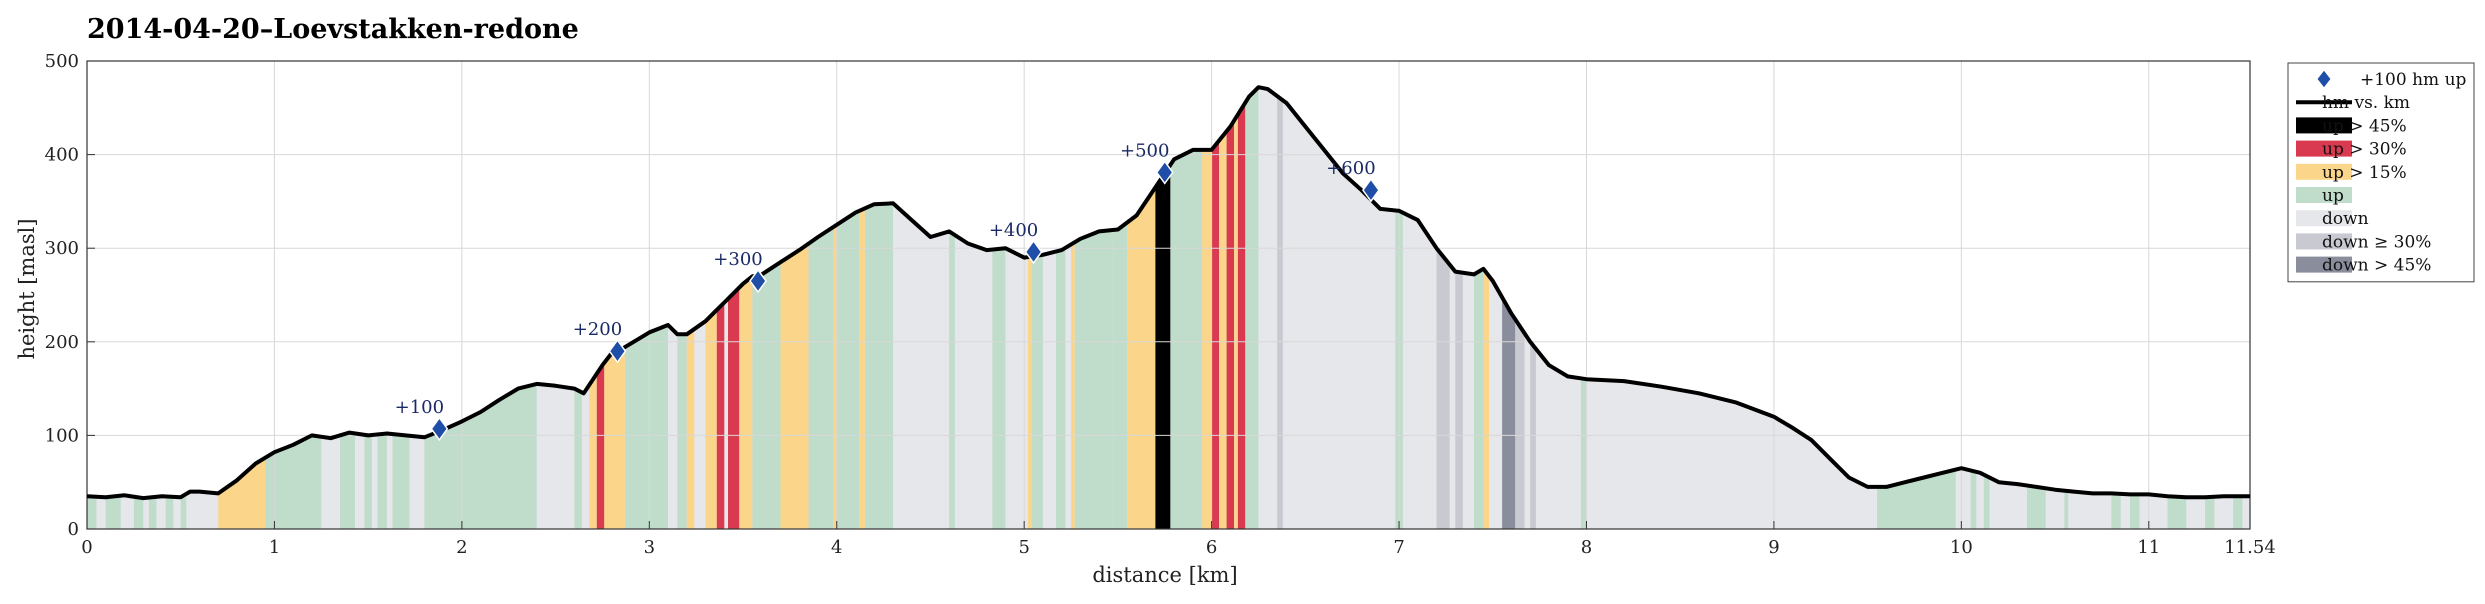  Describe the element at coordinates (1013, 230) in the screenshot. I see `marker-label: +400` at that location.